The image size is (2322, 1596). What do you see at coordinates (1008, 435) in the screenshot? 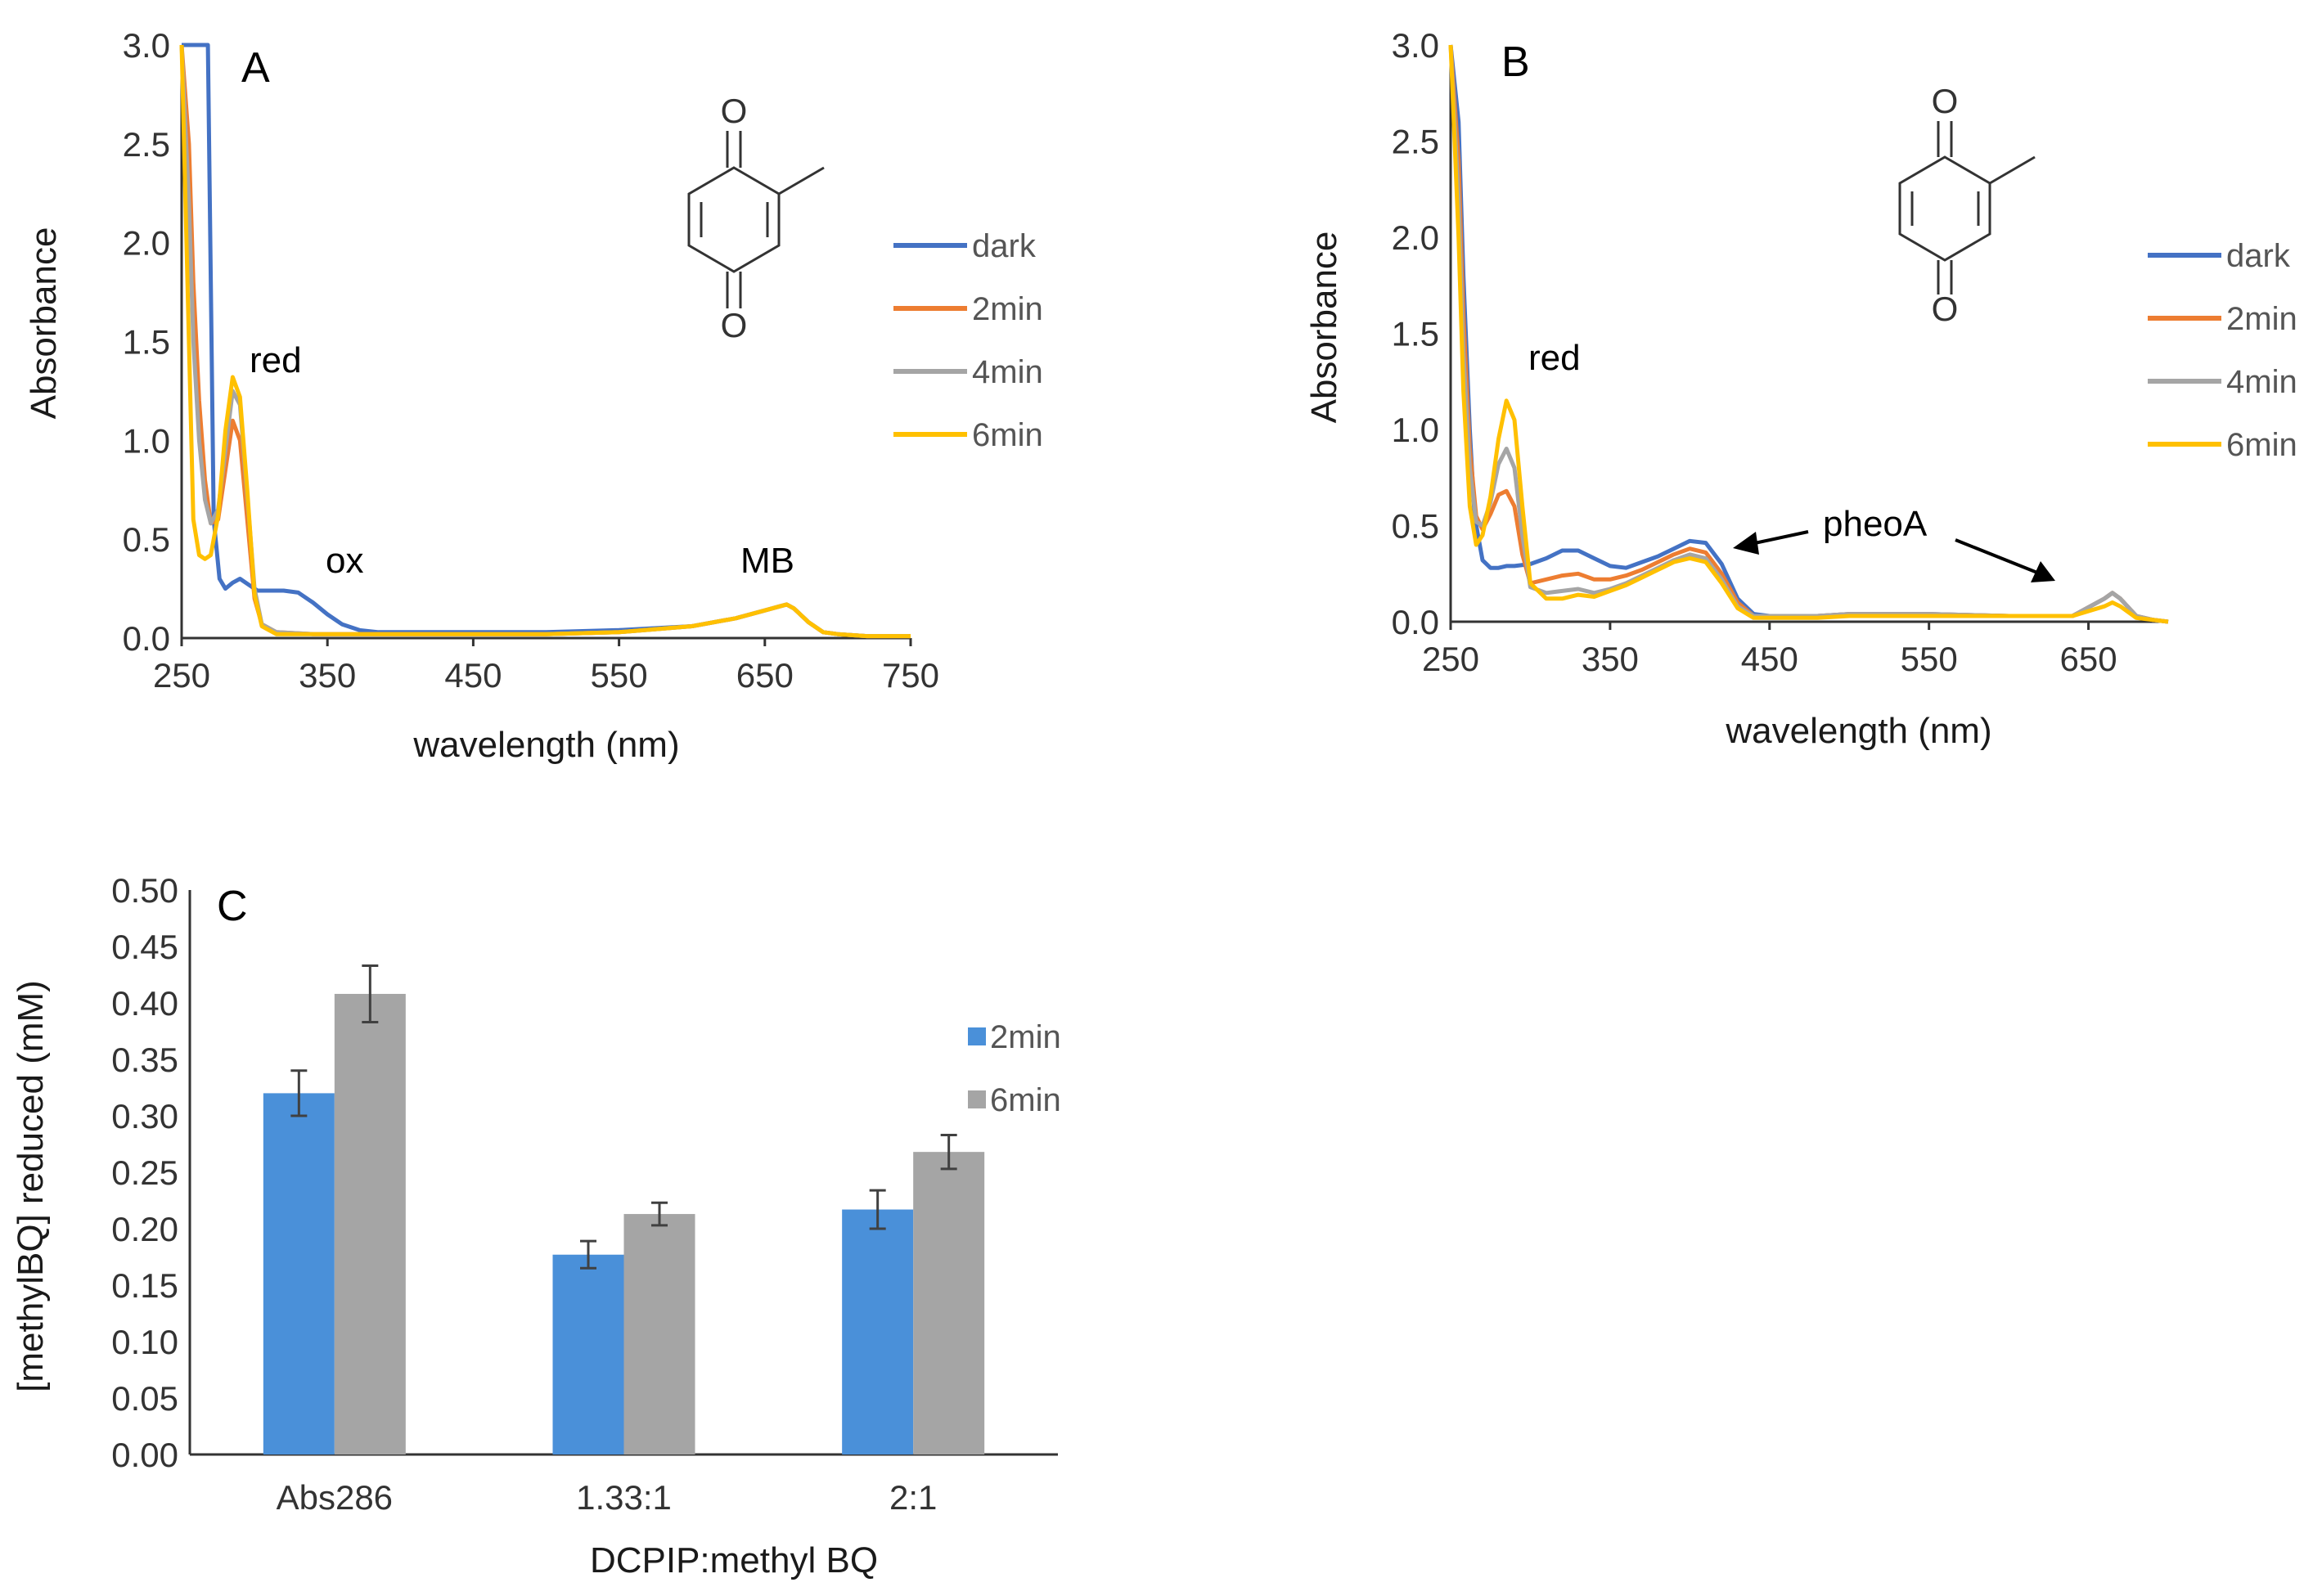
I see `panel-a-legend-label-6min: 6min` at bounding box center [1008, 435].